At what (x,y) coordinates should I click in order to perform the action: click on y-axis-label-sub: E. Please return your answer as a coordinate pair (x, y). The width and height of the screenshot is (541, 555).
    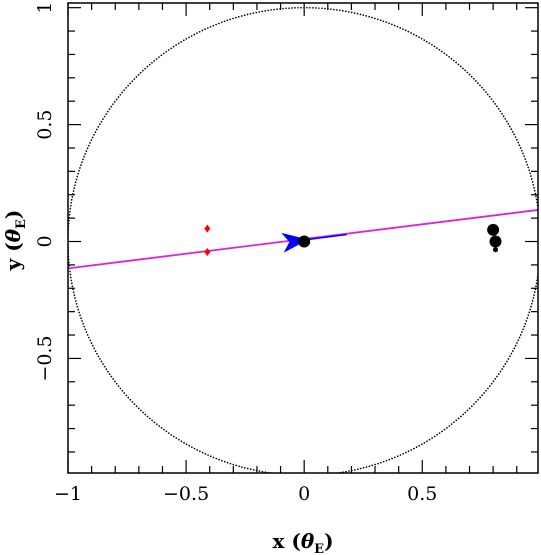
    Looking at the image, I should click on (21, 224).